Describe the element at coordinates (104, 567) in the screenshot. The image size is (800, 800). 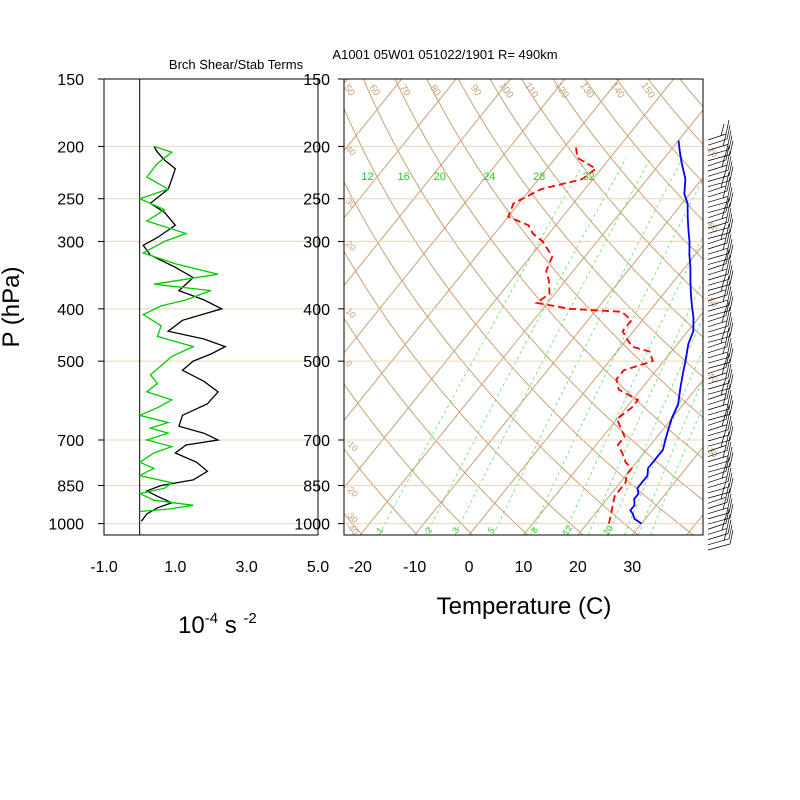
I see `left-xtick-label: -1.0` at that location.